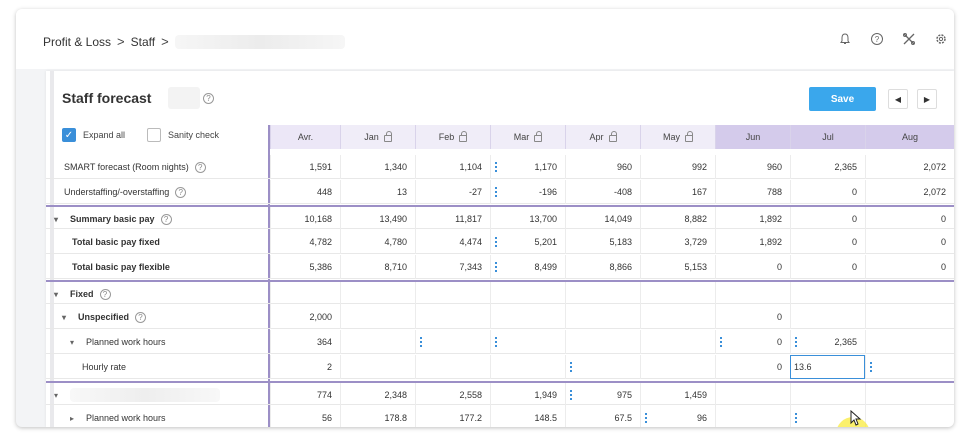 The width and height of the screenshot is (966, 437). Describe the element at coordinates (154, 135) in the screenshot. I see `sanity-check-checkbox` at that location.